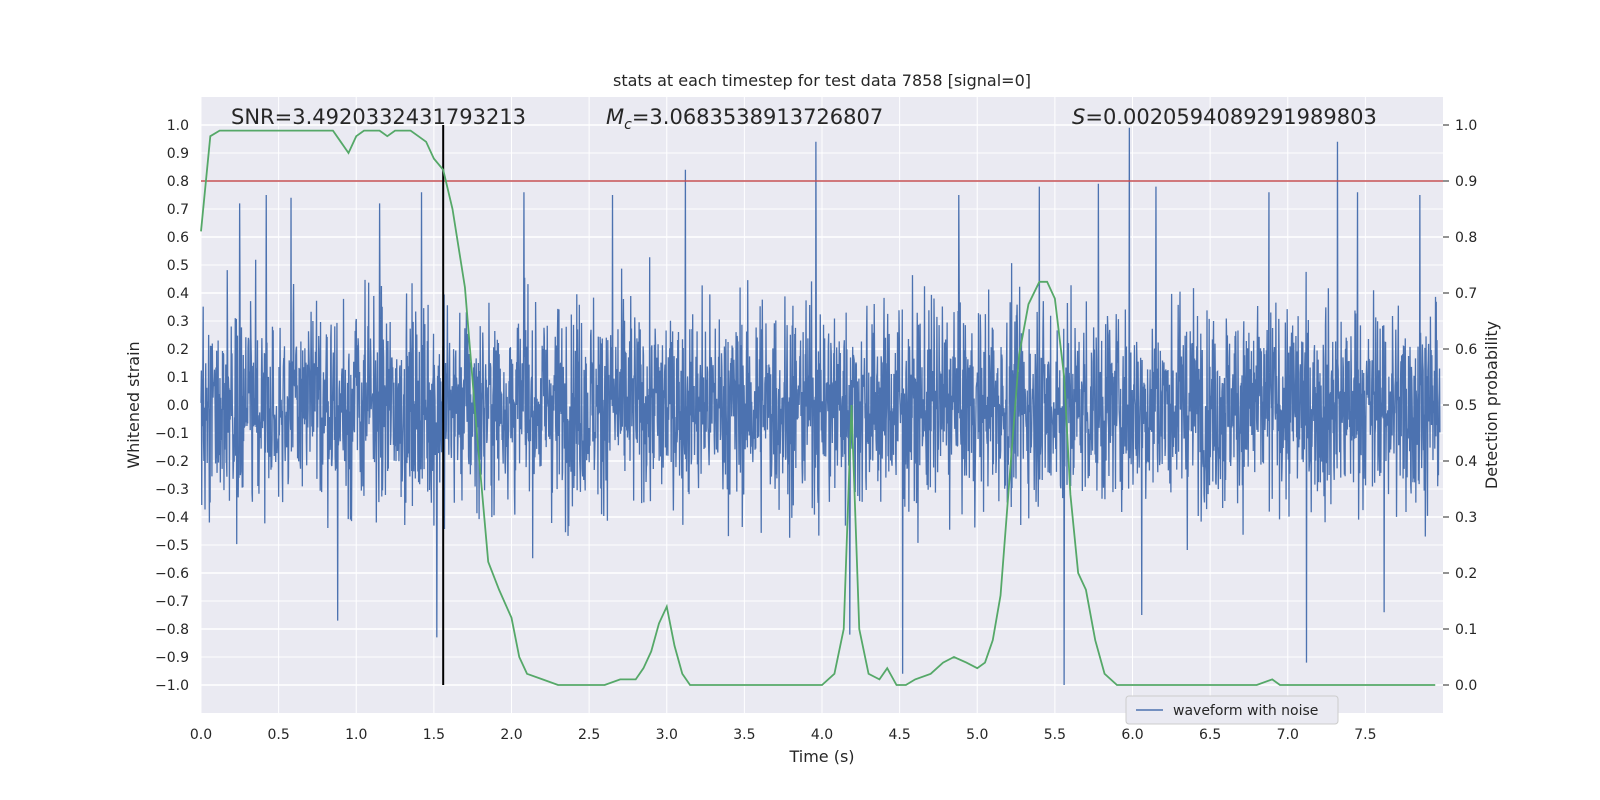  I want to click on right-y-tick-labels: 1.0 0.9 0.8 0.7 0.6 0.5 0.4 0.3 0.2 0.1 0.0, so click(1460, 406).